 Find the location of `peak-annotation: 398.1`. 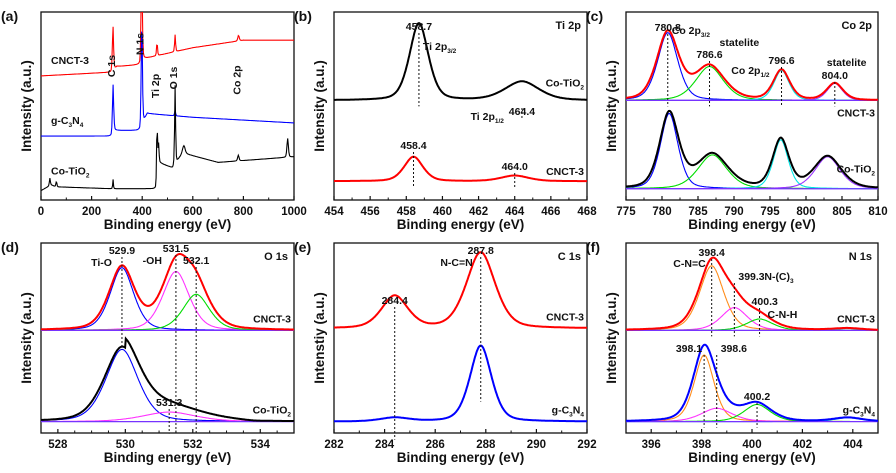

peak-annotation: 398.1 is located at coordinates (689, 349).